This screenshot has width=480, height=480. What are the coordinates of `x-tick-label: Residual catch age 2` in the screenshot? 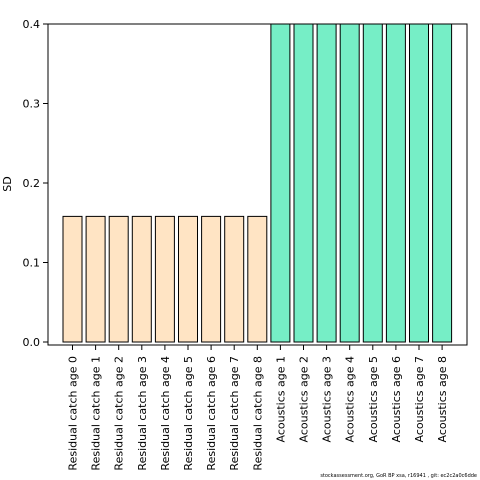 It's located at (119, 413).